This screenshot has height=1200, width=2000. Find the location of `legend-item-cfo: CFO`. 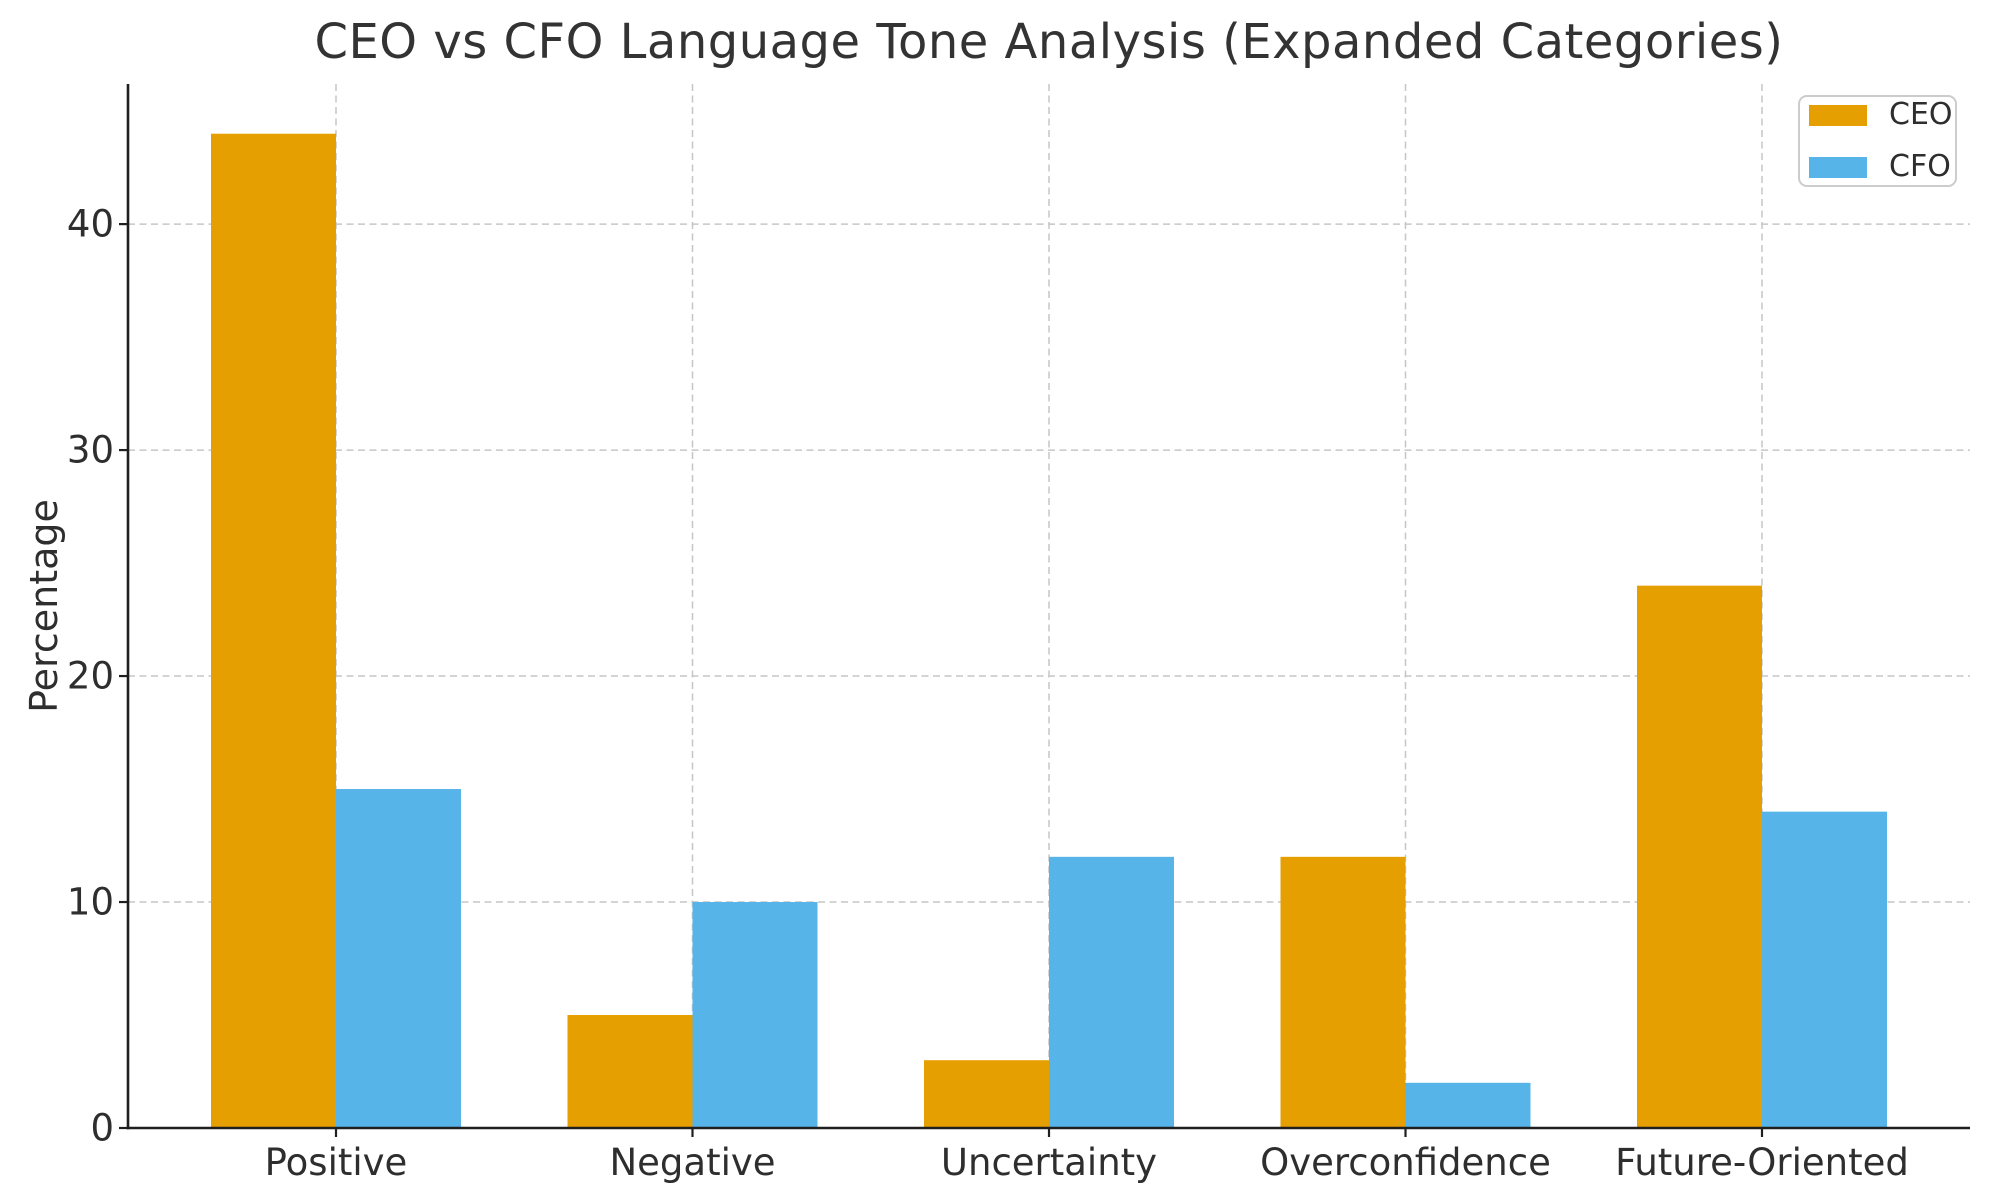

legend-item-cfo: CFO is located at coordinates (1880, 167).